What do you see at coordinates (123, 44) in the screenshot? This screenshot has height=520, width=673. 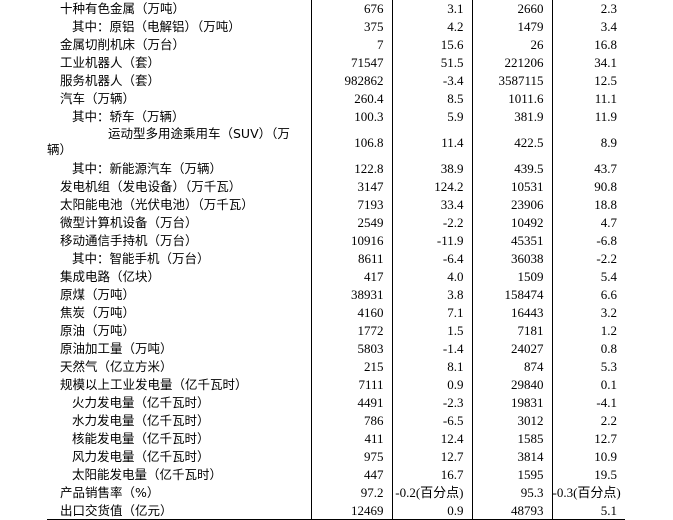 I see `row-label: 金属切削机床（万台）` at bounding box center [123, 44].